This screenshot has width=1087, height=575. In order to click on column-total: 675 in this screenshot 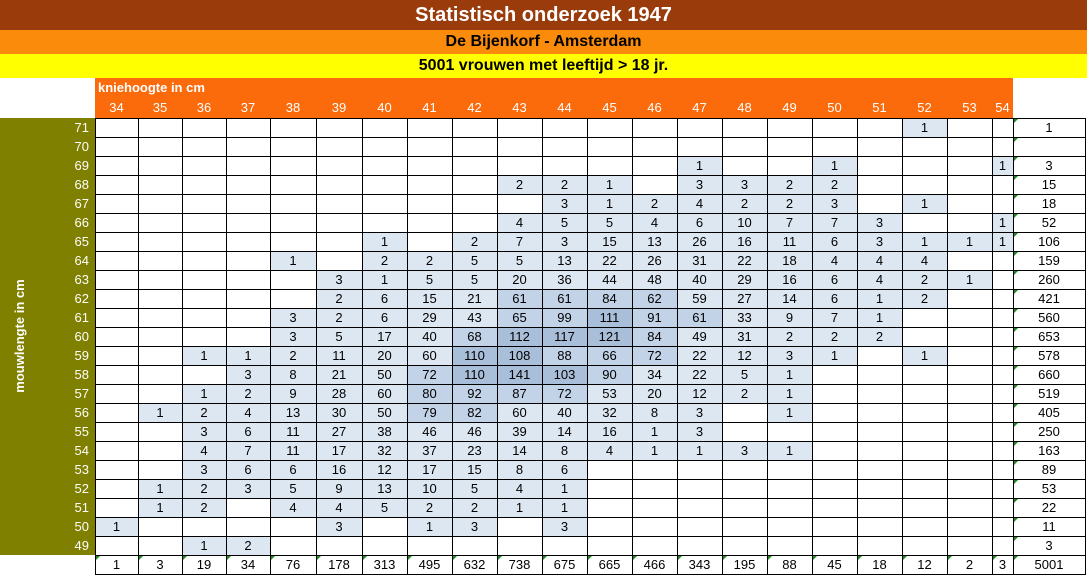, I will do `click(564, 564)`.